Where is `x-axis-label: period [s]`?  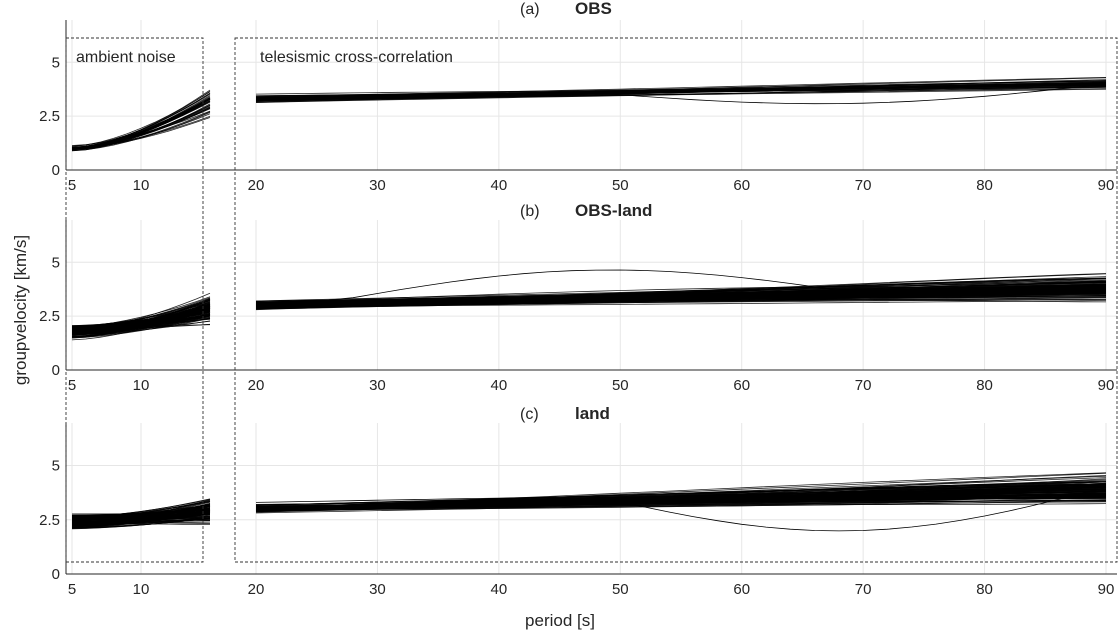
x-axis-label: period [s] is located at coordinates (560, 620).